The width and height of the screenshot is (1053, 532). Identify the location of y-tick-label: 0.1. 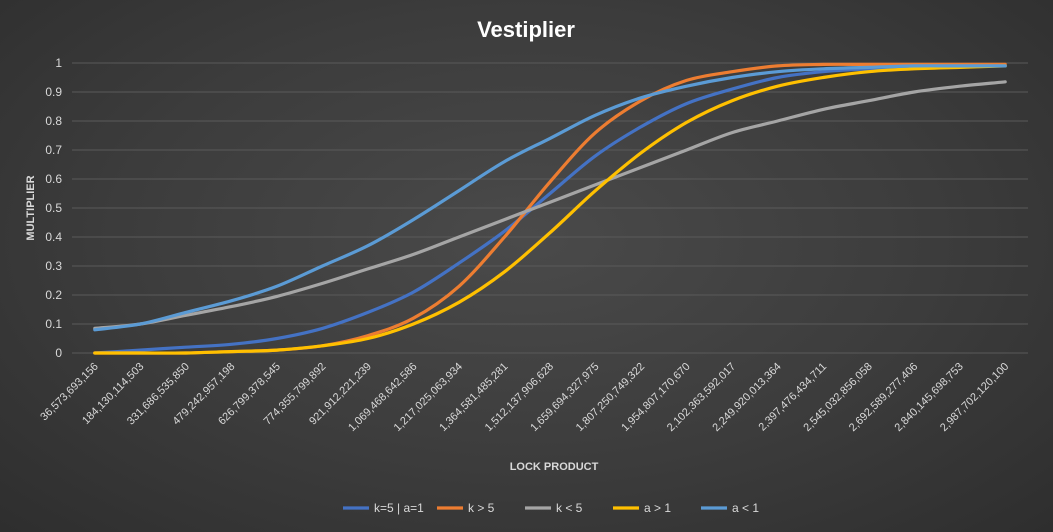
(53, 324).